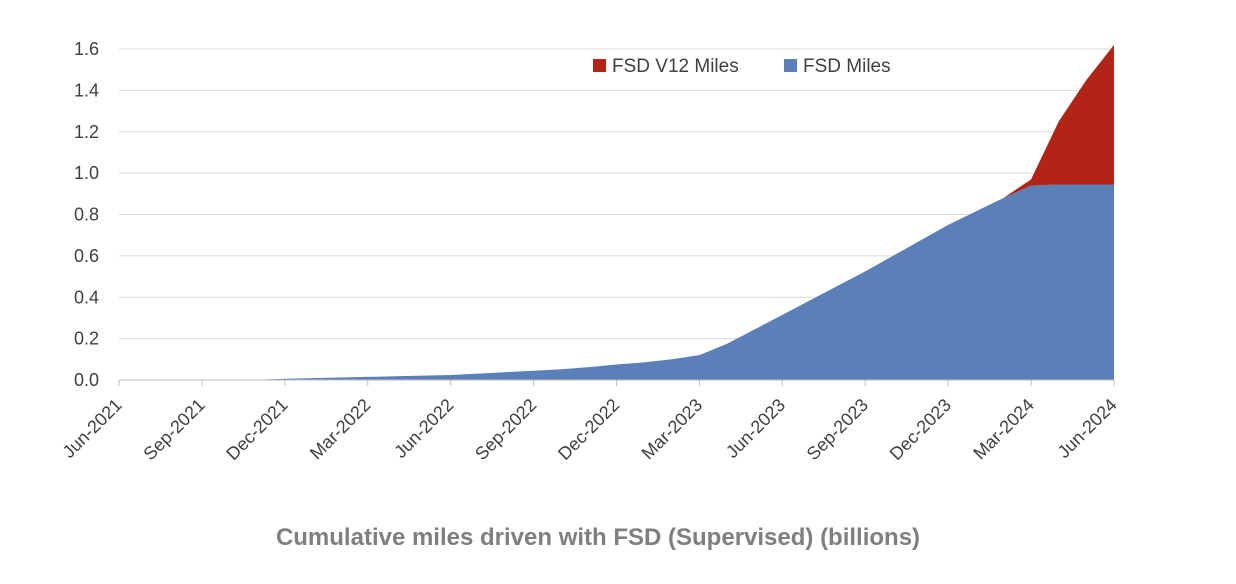  What do you see at coordinates (86, 49) in the screenshot?
I see `y-tick-label: 1.6` at bounding box center [86, 49].